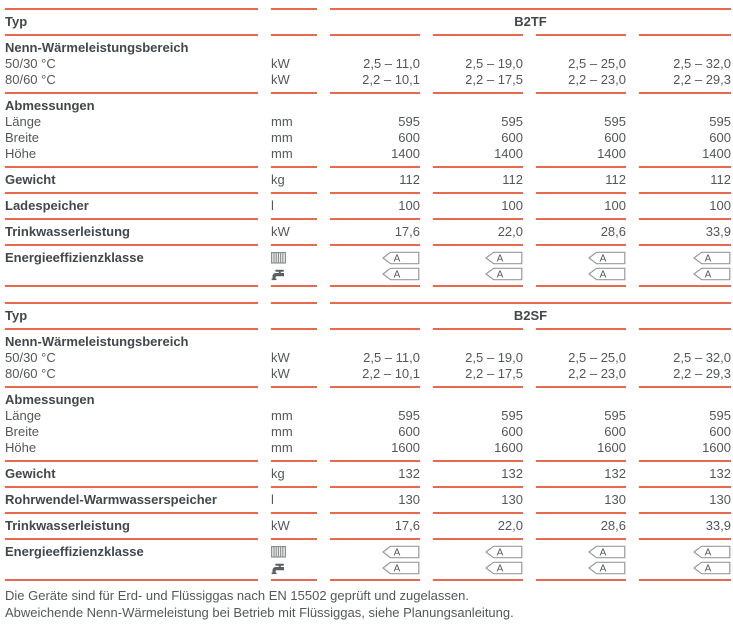 The width and height of the screenshot is (733, 632). What do you see at coordinates (368, 448) in the screenshot?
I see `table-row: Höhe mm 1600 1600 1600 1600` at bounding box center [368, 448].